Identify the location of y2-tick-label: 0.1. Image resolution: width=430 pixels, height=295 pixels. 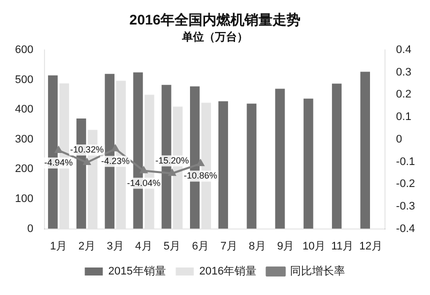
(404, 117).